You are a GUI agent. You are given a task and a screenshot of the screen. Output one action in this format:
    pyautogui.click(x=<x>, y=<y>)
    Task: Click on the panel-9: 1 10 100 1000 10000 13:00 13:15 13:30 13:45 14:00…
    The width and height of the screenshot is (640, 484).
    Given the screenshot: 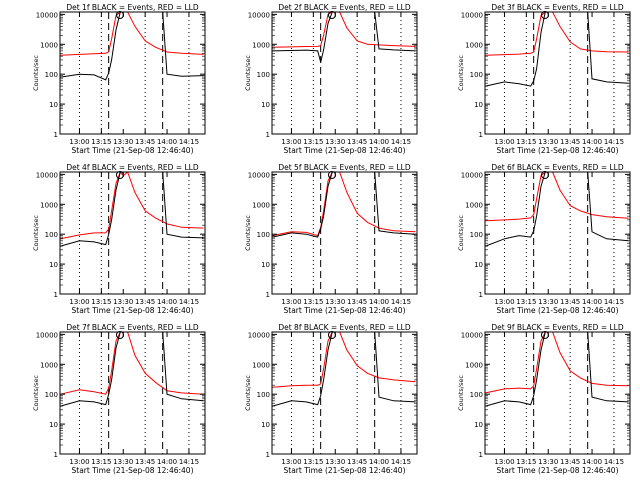 What is the action you would take?
    pyautogui.click(x=544, y=399)
    